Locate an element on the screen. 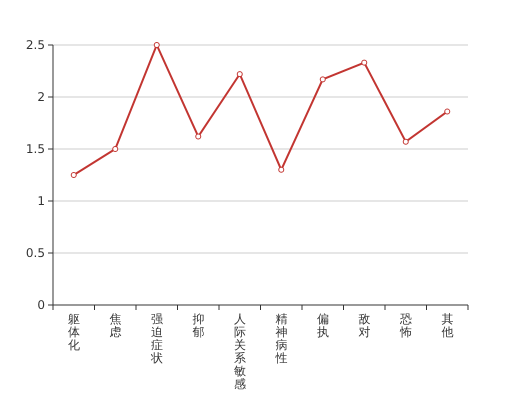 The height and width of the screenshot is (400, 520). y-tick-label: 0.5 is located at coordinates (35, 253).